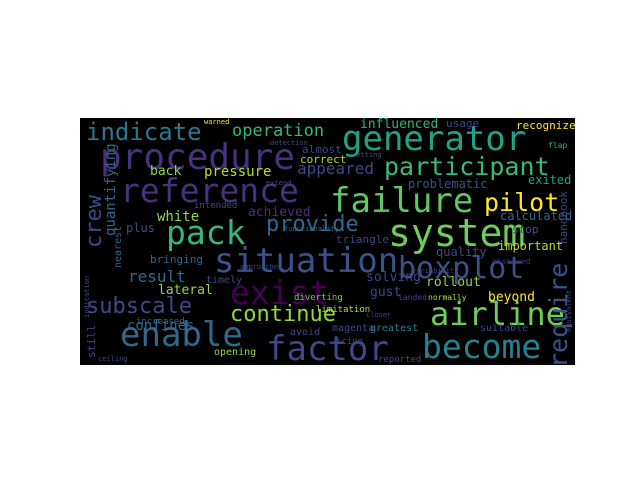 The image size is (640, 480). Describe the element at coordinates (118, 246) in the screenshot. I see `word-nearest: nearest` at that location.